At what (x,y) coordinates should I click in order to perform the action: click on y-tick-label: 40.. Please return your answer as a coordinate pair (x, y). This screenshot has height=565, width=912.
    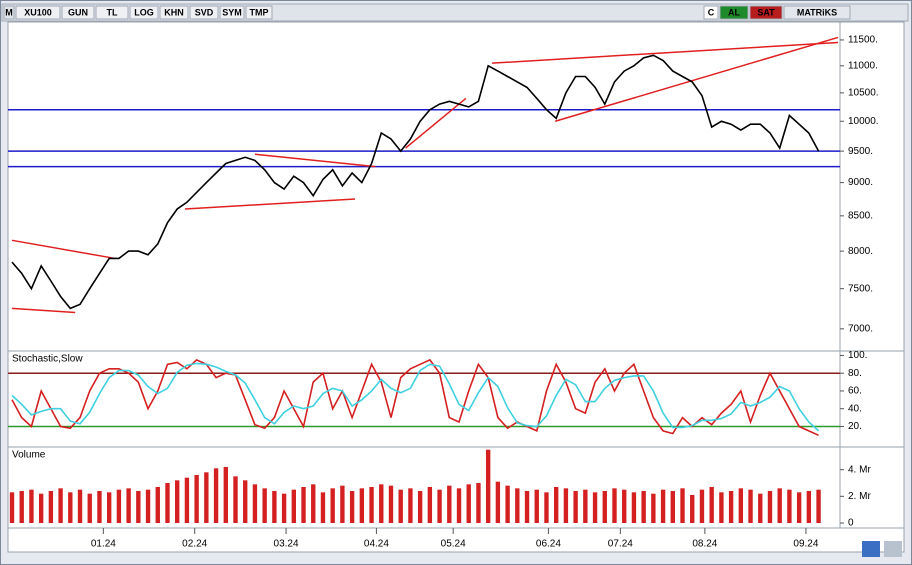
    Looking at the image, I should click on (855, 408).